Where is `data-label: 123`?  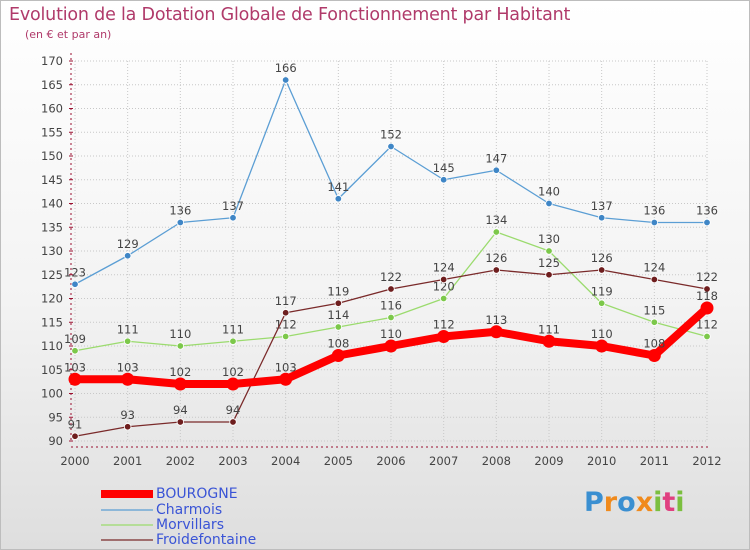 data-label: 123 is located at coordinates (75, 272).